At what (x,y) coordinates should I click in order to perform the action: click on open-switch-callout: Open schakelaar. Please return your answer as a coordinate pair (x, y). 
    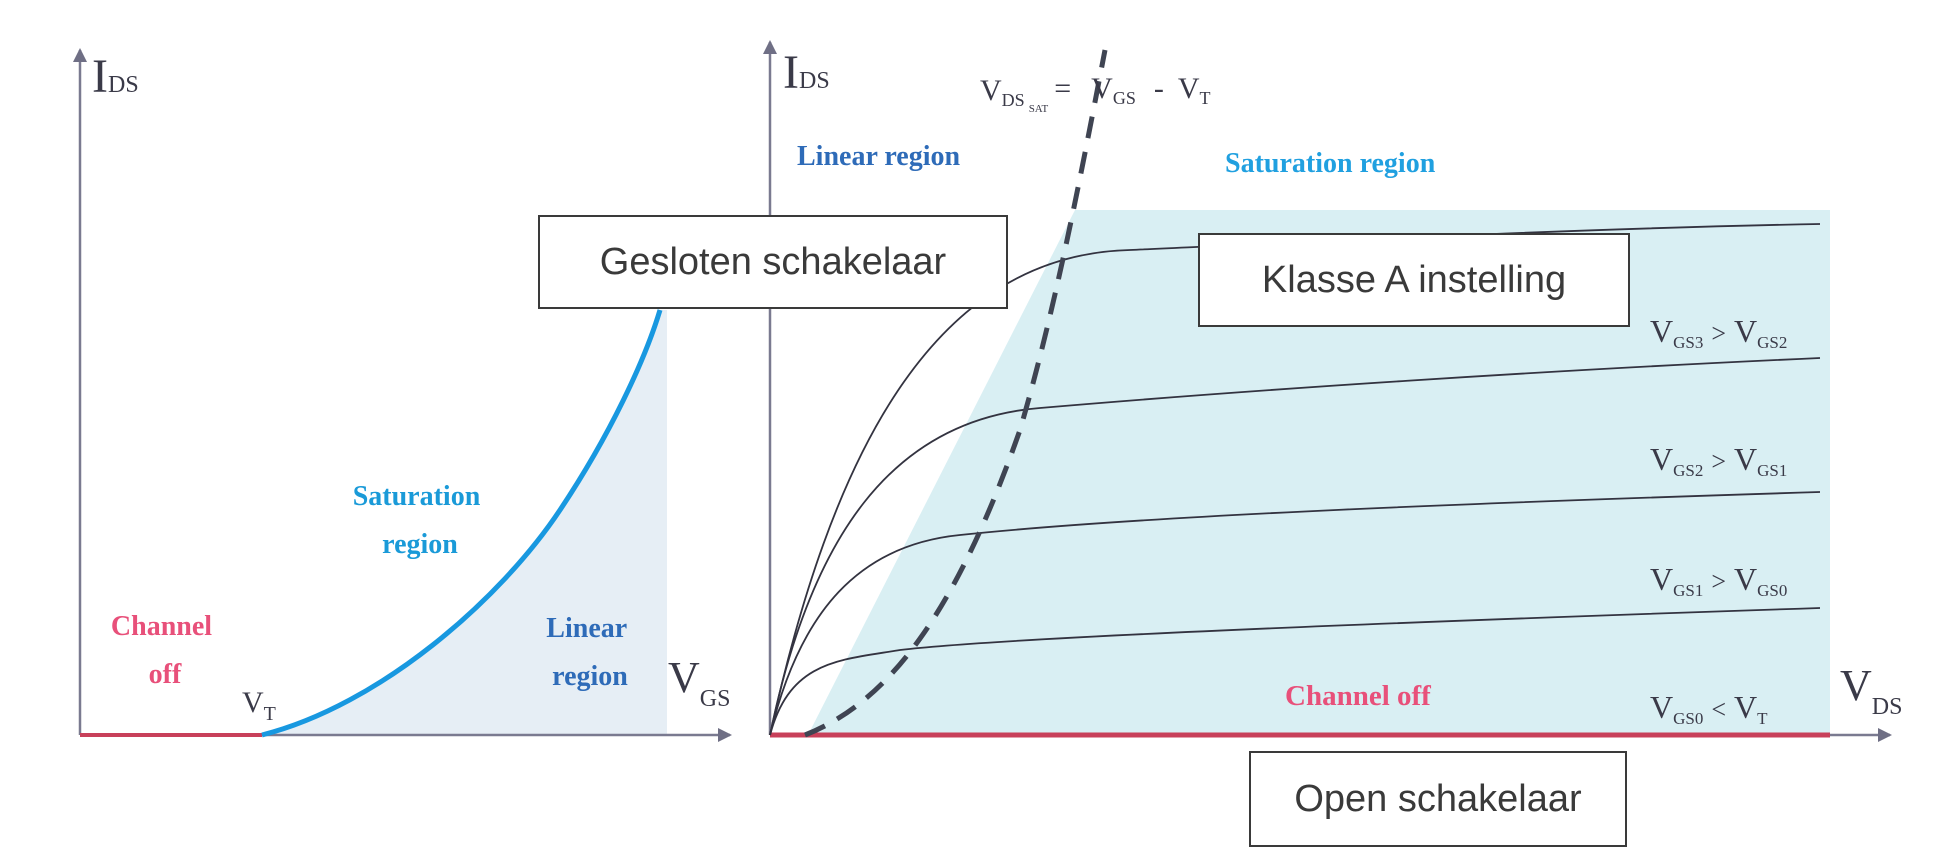
    Looking at the image, I should click on (1438, 799).